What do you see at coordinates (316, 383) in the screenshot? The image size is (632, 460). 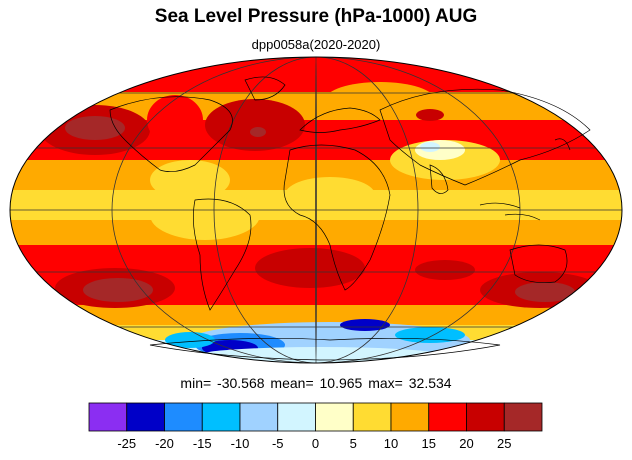 I see `stats-line: min= -30.568 mean= 10.965 max= 32.534` at bounding box center [316, 383].